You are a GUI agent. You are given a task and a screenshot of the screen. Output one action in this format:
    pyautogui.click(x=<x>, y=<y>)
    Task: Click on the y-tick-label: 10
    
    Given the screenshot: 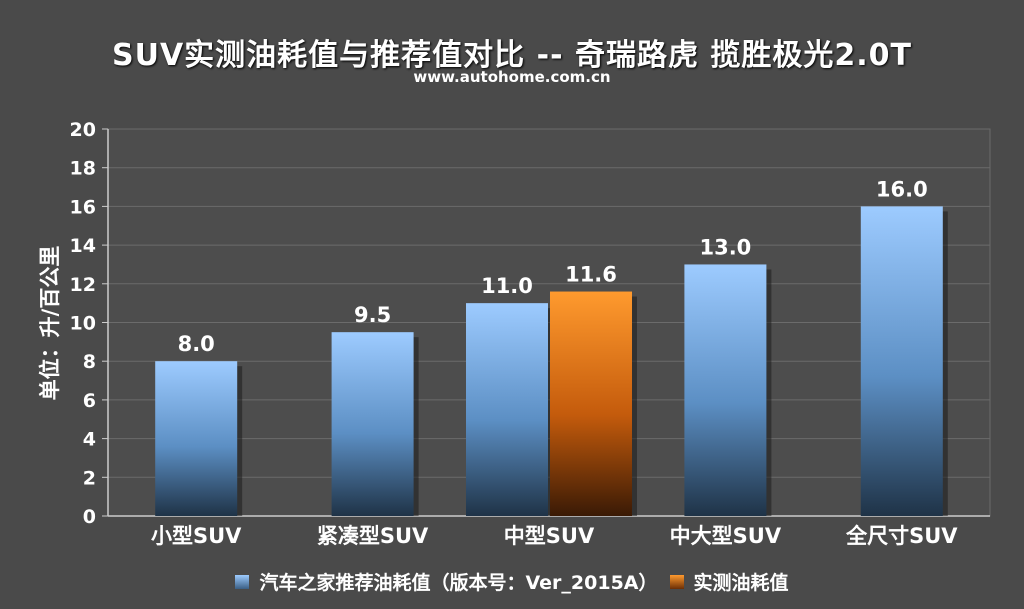 What is the action you would take?
    pyautogui.click(x=83, y=324)
    